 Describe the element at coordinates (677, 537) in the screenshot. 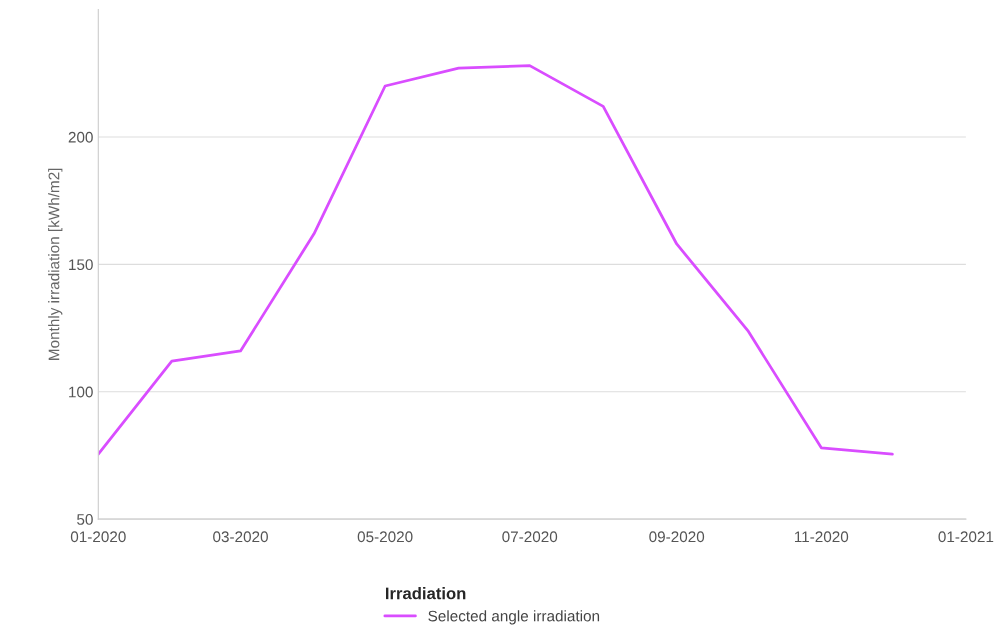

I see `x-tick-label: 09-2020` at that location.